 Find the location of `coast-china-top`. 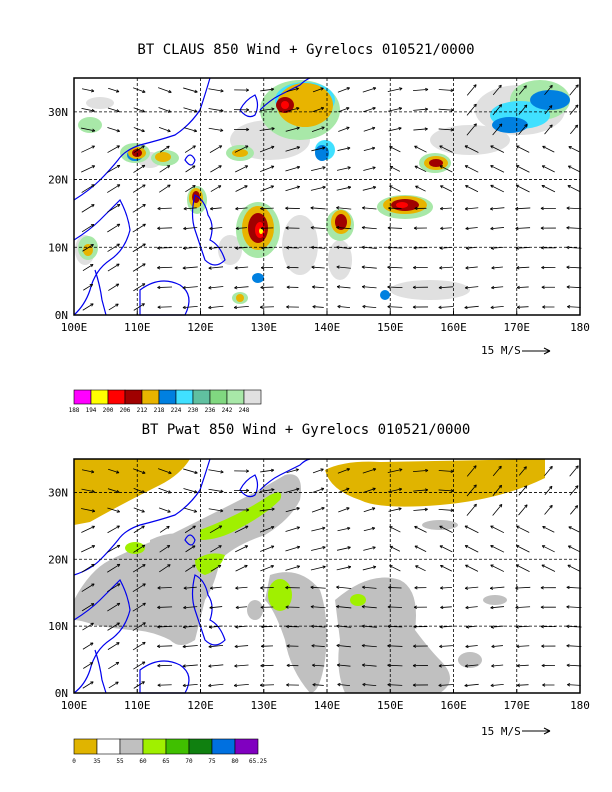

coast-china-top is located at coordinates (142, 139).